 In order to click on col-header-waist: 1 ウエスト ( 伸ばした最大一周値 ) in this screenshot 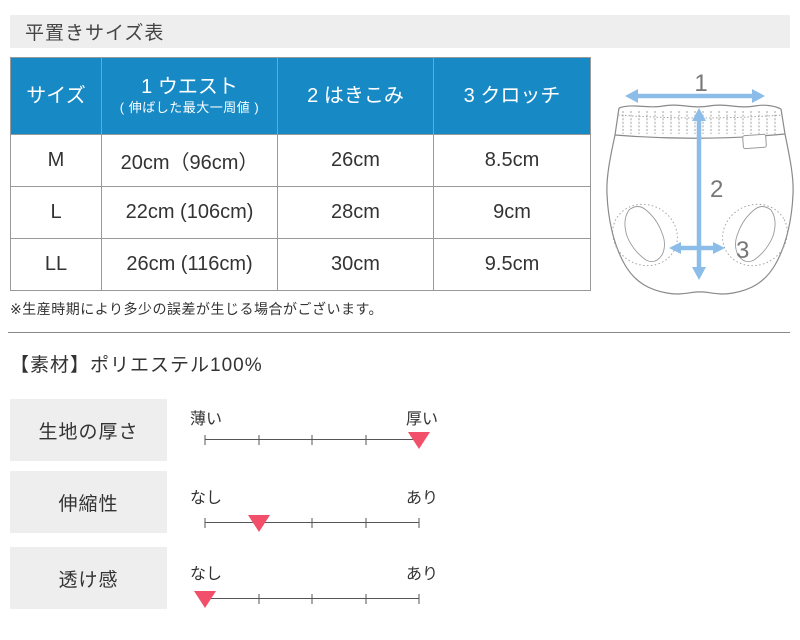, I will do `click(189, 96)`.